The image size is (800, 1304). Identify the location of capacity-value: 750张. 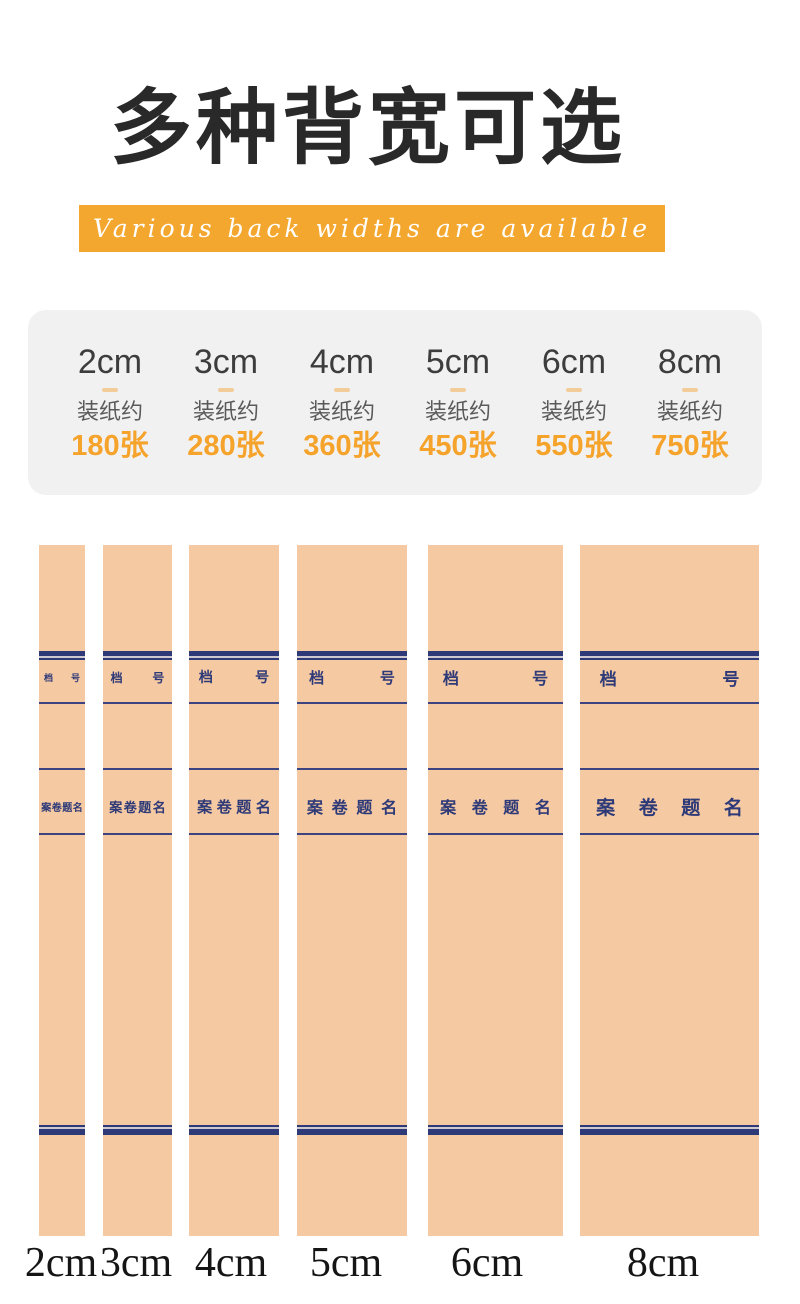
(690, 445).